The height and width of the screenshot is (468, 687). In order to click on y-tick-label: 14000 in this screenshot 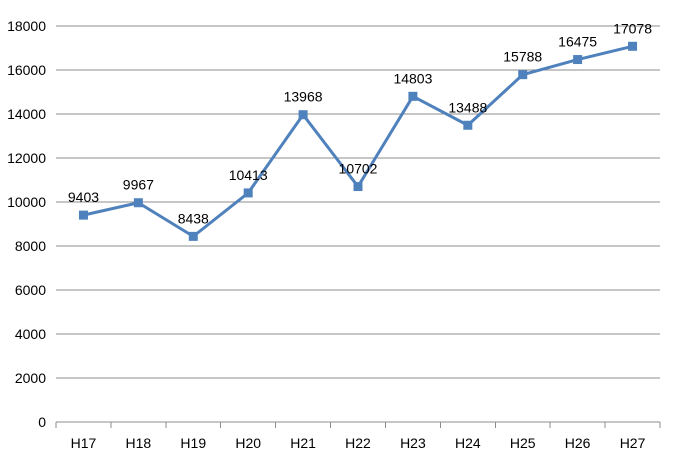, I will do `click(26, 114)`.